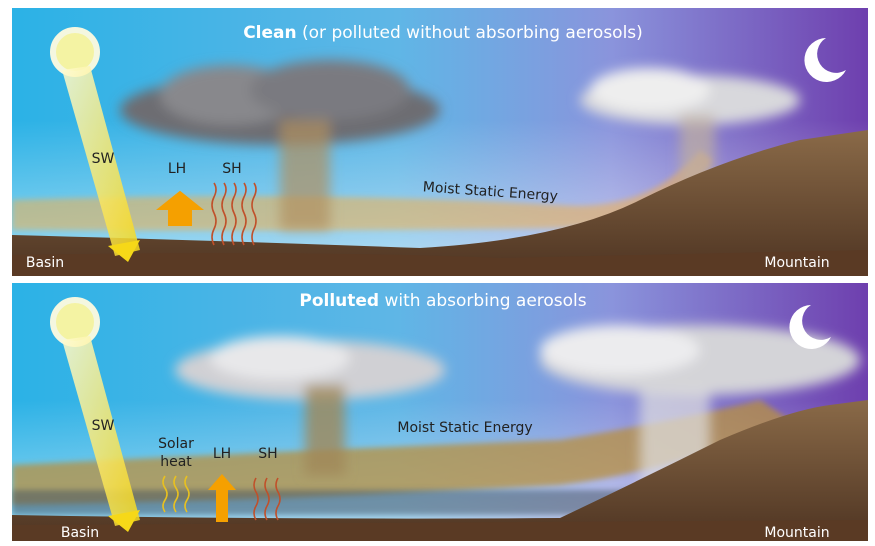  I want to click on solar-heat-label: heat, so click(176, 462).